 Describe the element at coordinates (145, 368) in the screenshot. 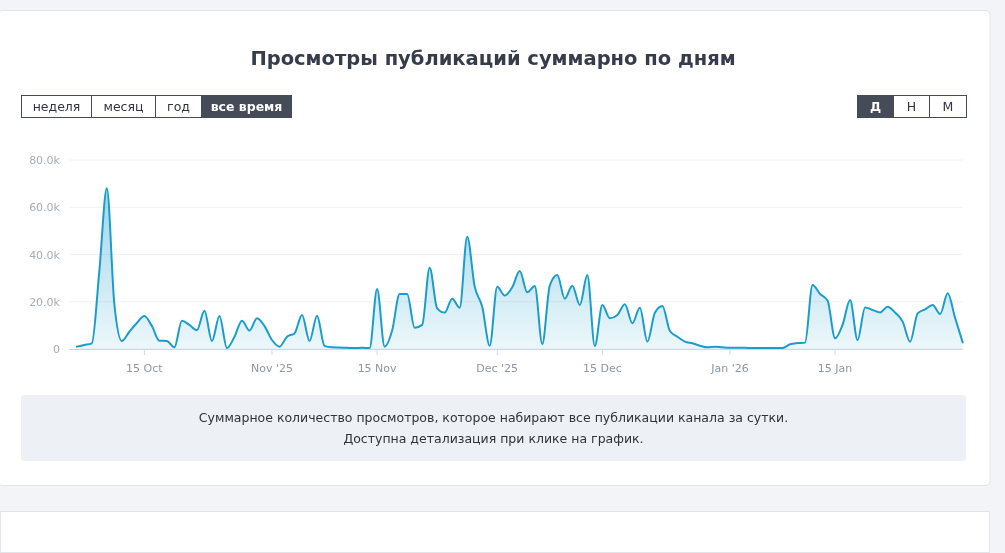

I see `x-tick-label: 15 Oct` at that location.